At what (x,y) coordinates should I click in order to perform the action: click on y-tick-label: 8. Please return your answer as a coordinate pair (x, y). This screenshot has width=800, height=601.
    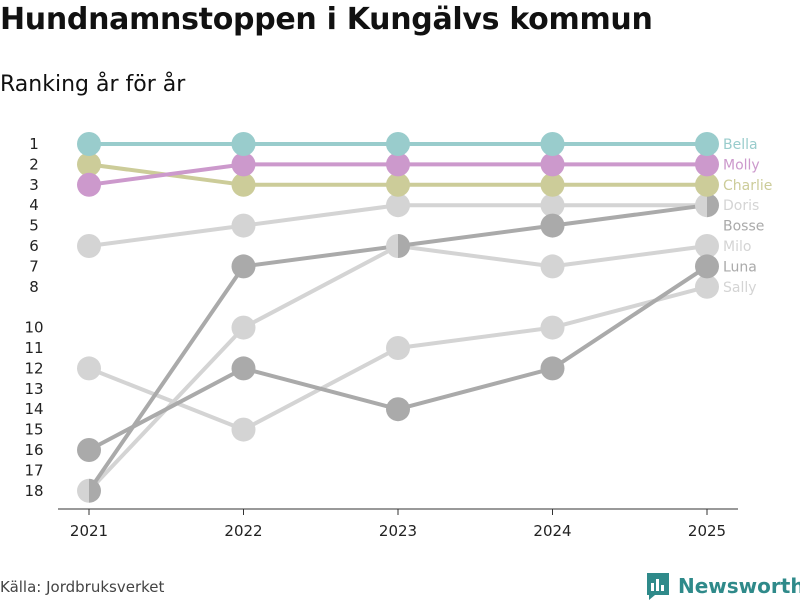
    Looking at the image, I should click on (34, 287).